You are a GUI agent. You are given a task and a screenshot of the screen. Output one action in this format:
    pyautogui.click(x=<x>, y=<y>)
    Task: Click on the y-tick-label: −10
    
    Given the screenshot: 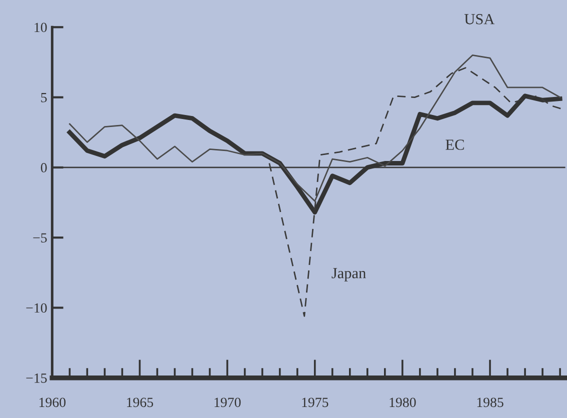 What is the action you would take?
    pyautogui.click(x=36, y=308)
    